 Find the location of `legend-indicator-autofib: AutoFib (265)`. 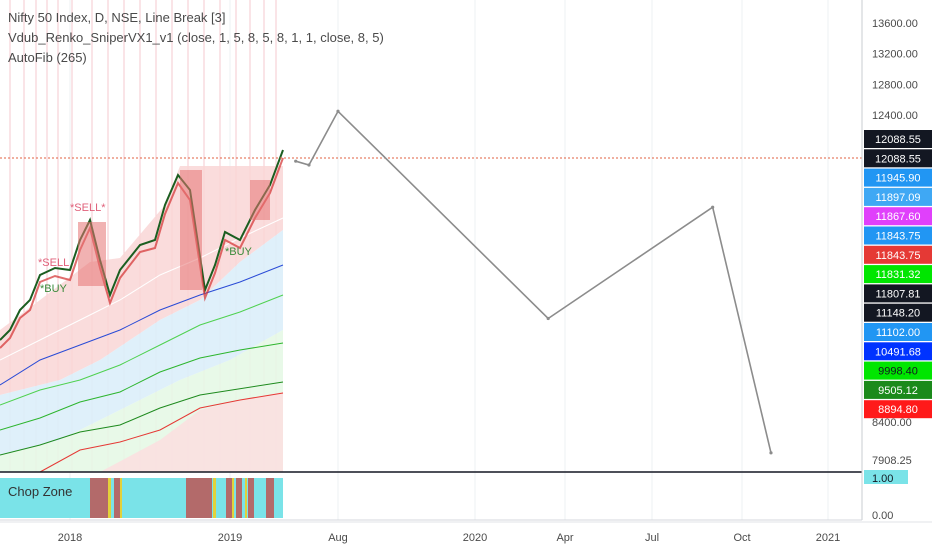

legend-indicator-autofib: AutoFib (265) is located at coordinates (47, 57).